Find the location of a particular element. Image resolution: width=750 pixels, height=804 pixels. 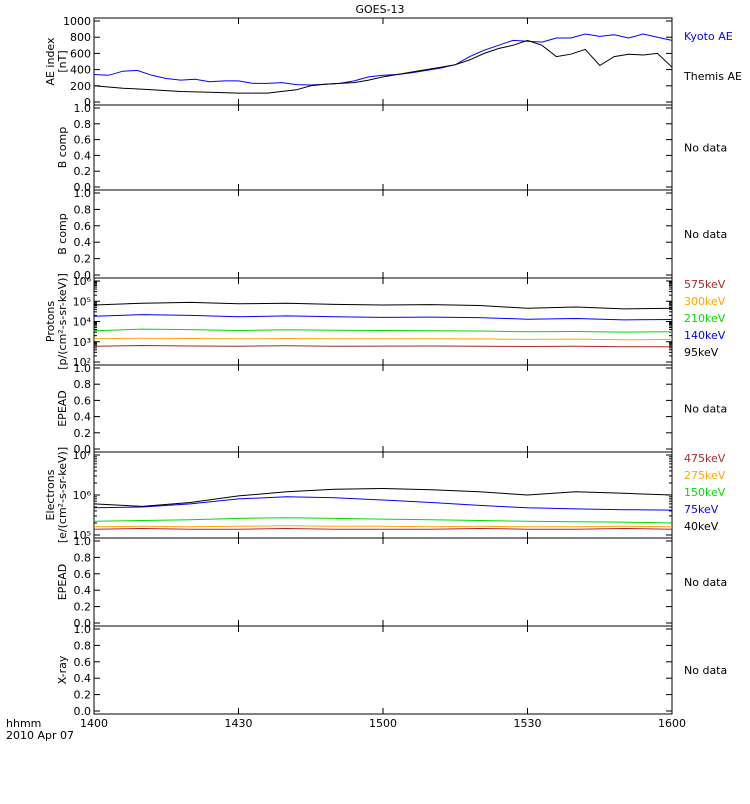

series-line-ae-themis-ae is located at coordinates (383, 66).